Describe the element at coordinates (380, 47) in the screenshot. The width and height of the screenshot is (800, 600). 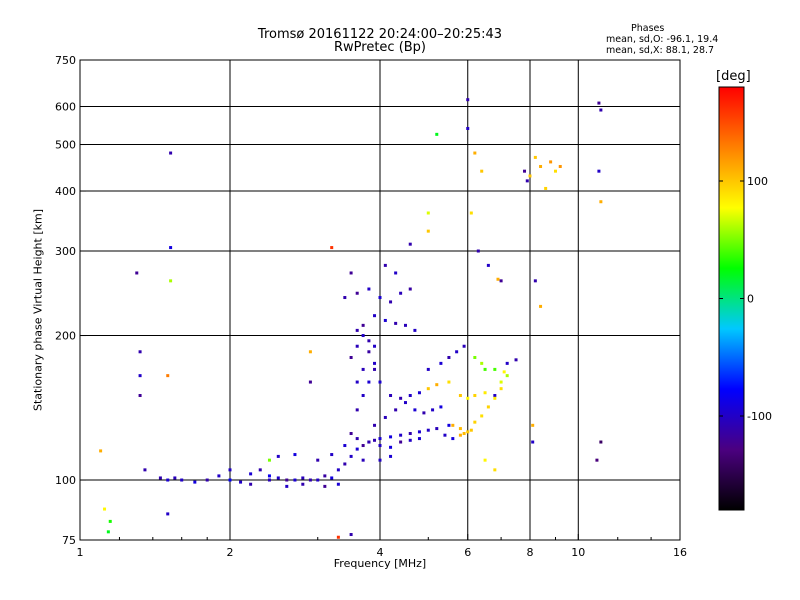
I see `chart-subtitle: RwPretec (Bp)` at that location.